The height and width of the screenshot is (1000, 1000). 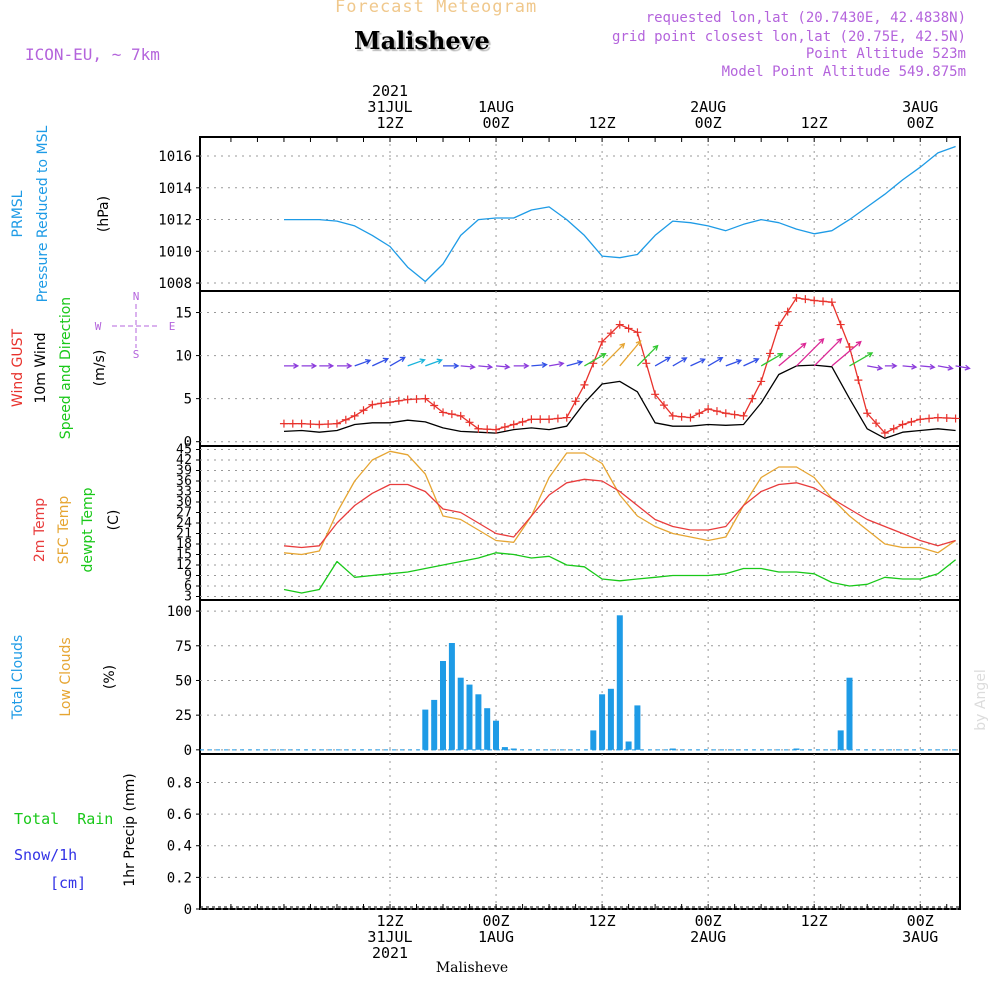 I want to click on point-altitude: Point Altitude 523m, so click(x=885, y=54).